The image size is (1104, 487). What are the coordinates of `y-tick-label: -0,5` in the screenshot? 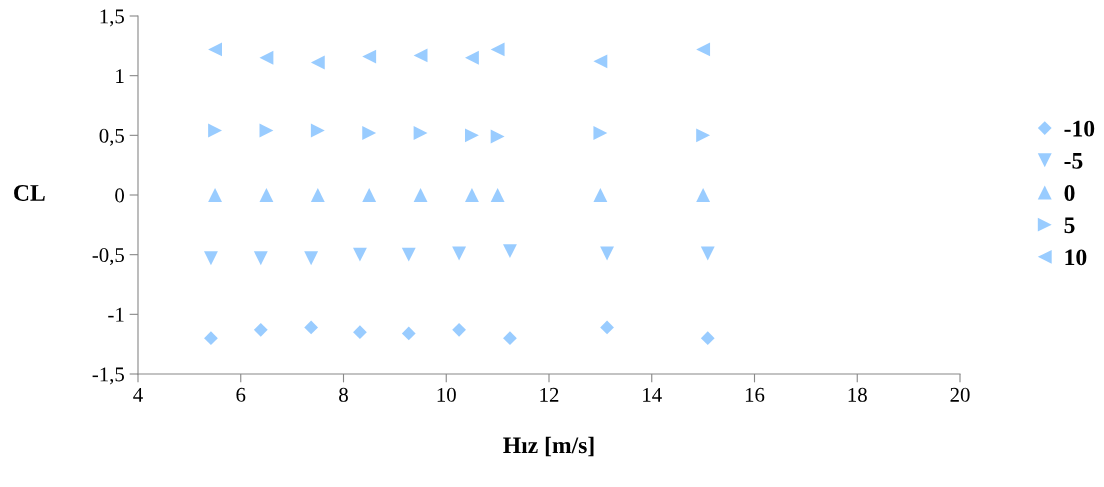 It's located at (108, 257).